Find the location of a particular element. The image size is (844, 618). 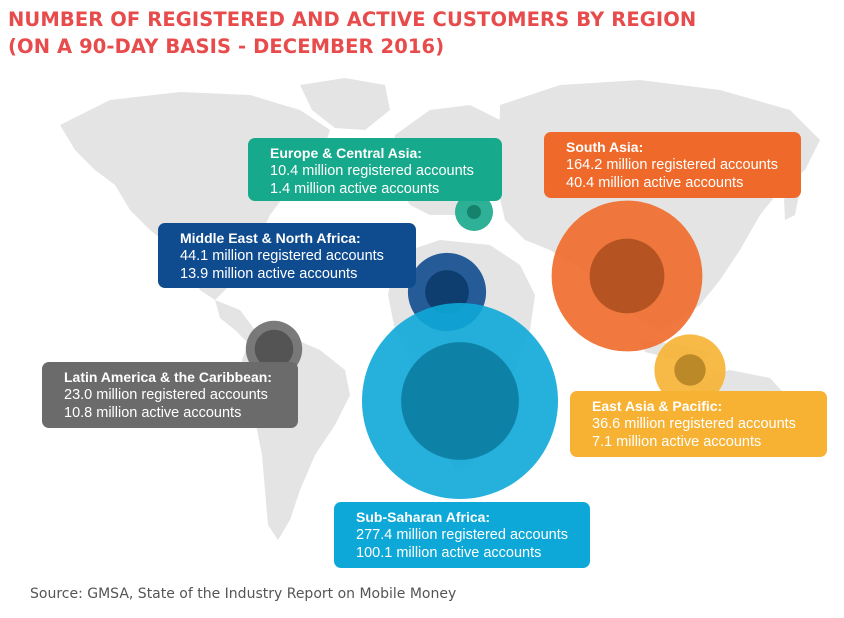

registered-accounts-label: 164.2 million registered accounts is located at coordinates (672, 165).